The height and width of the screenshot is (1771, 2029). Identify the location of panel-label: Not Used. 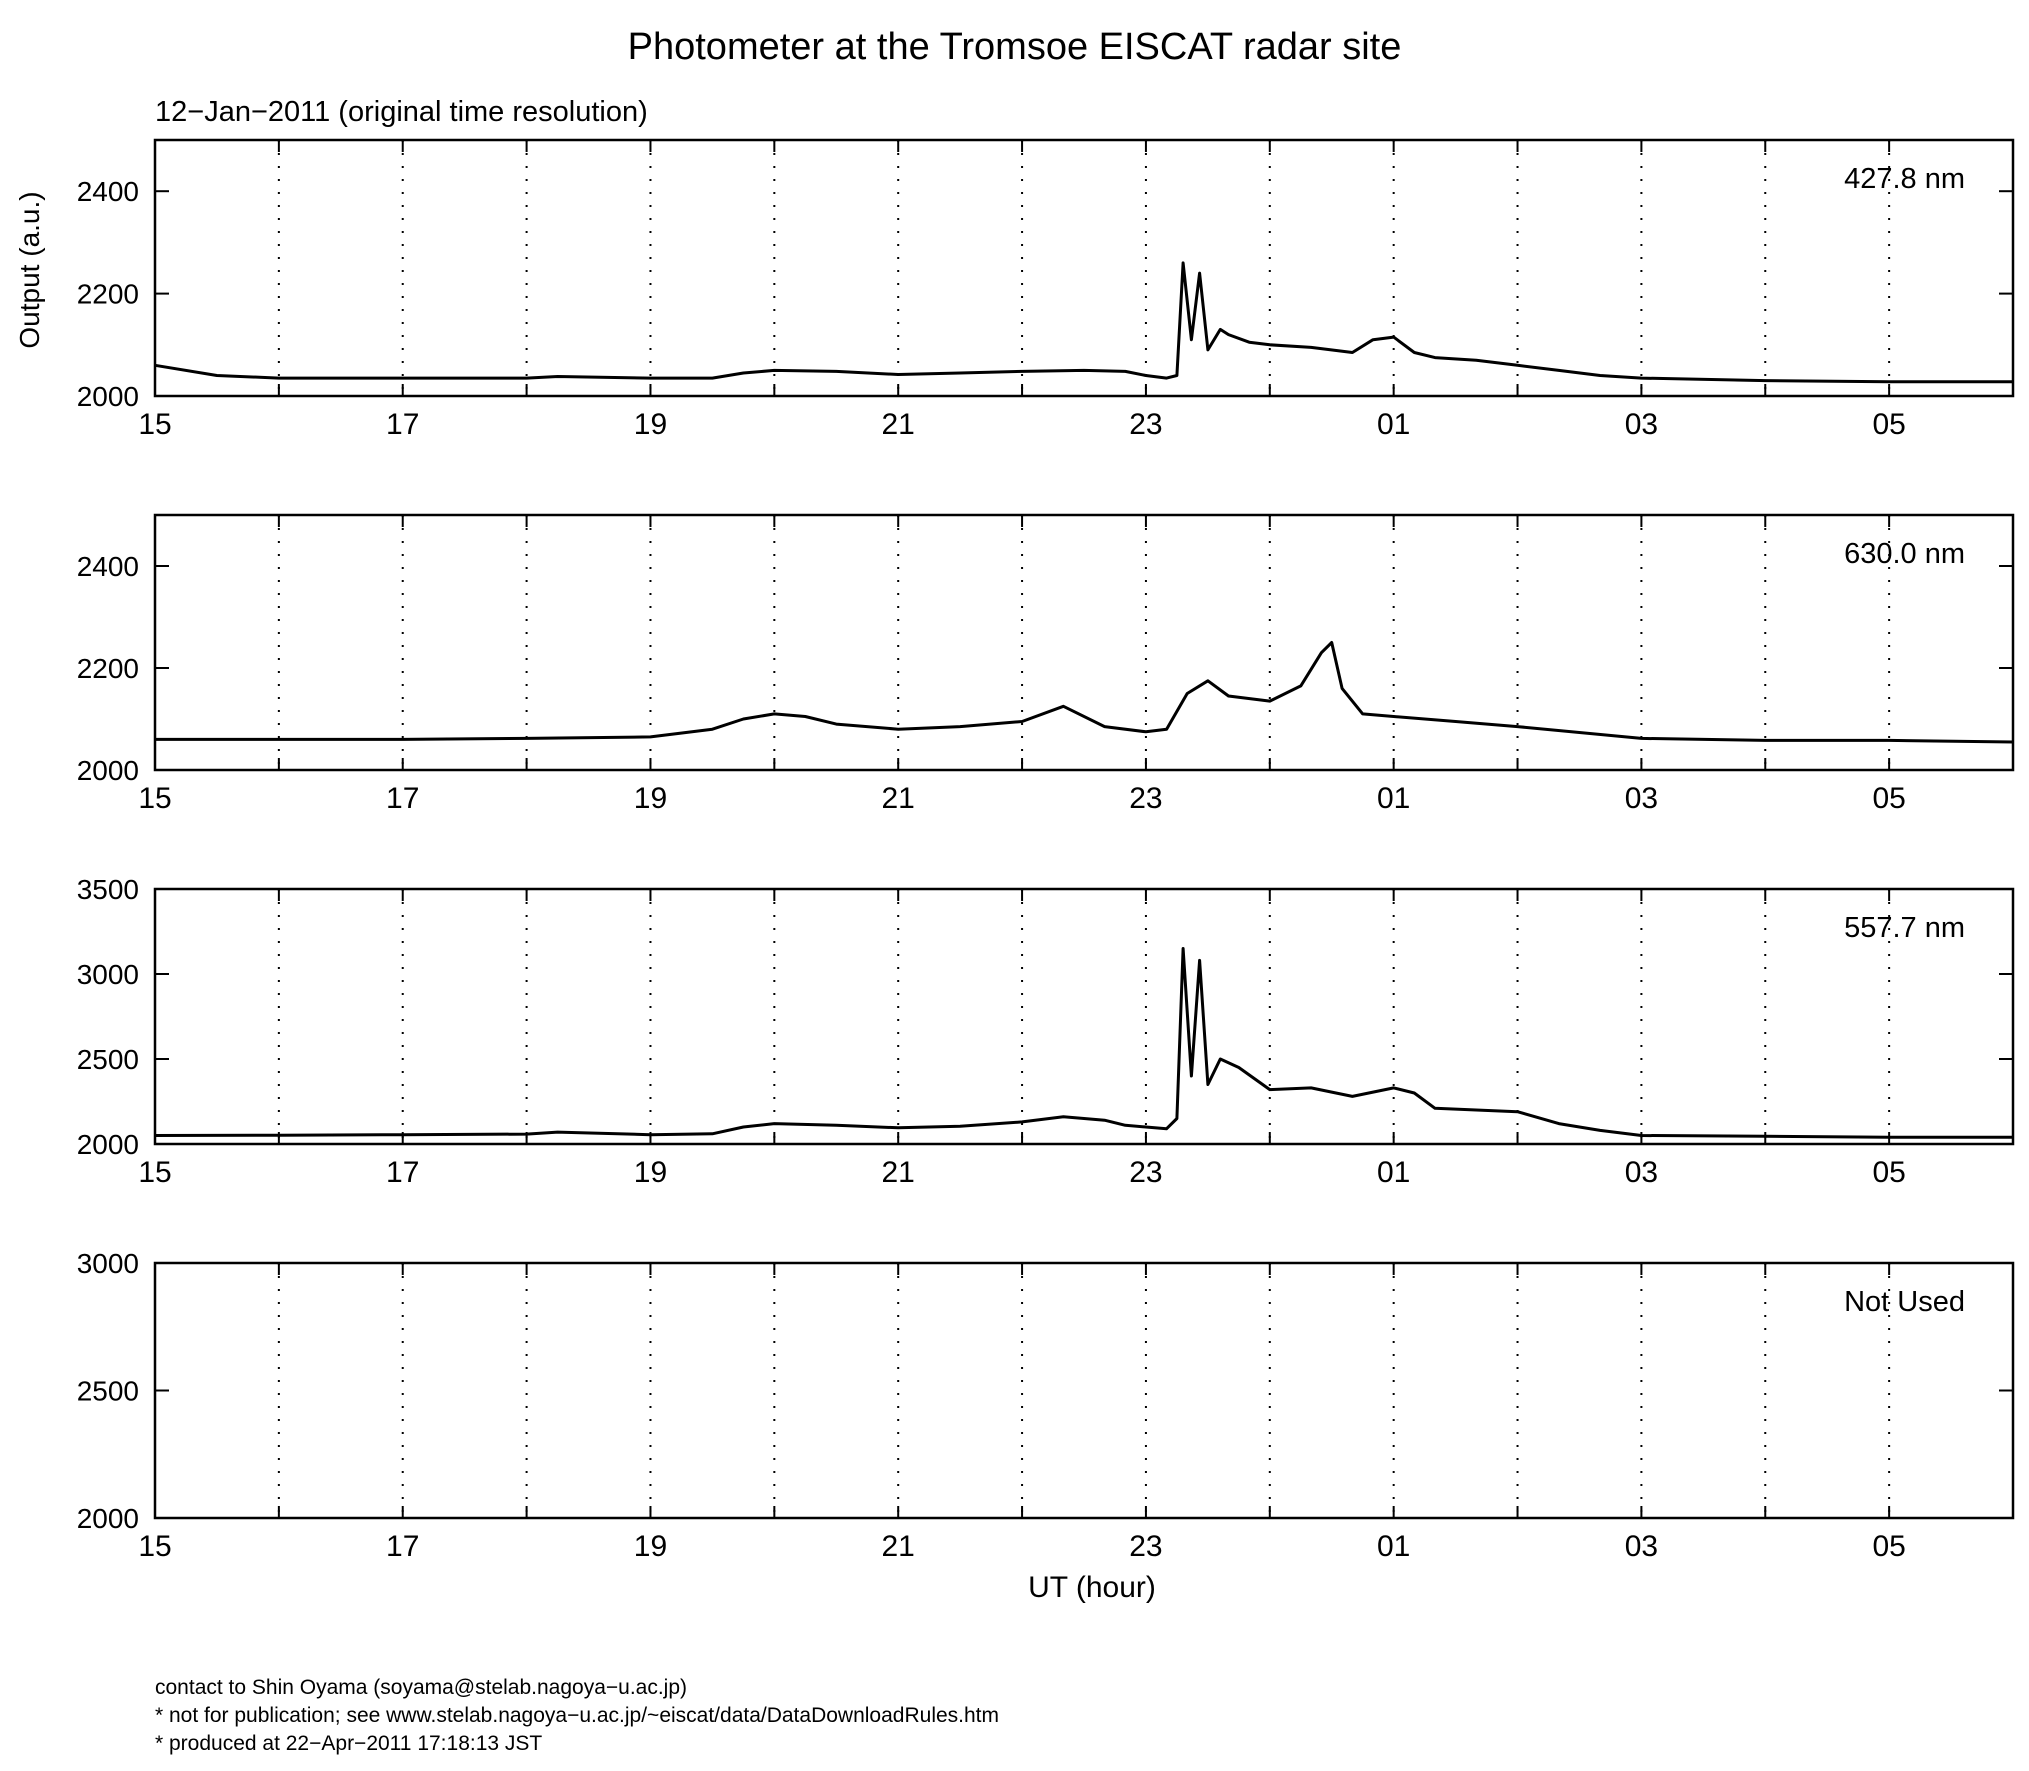
(1904, 1302).